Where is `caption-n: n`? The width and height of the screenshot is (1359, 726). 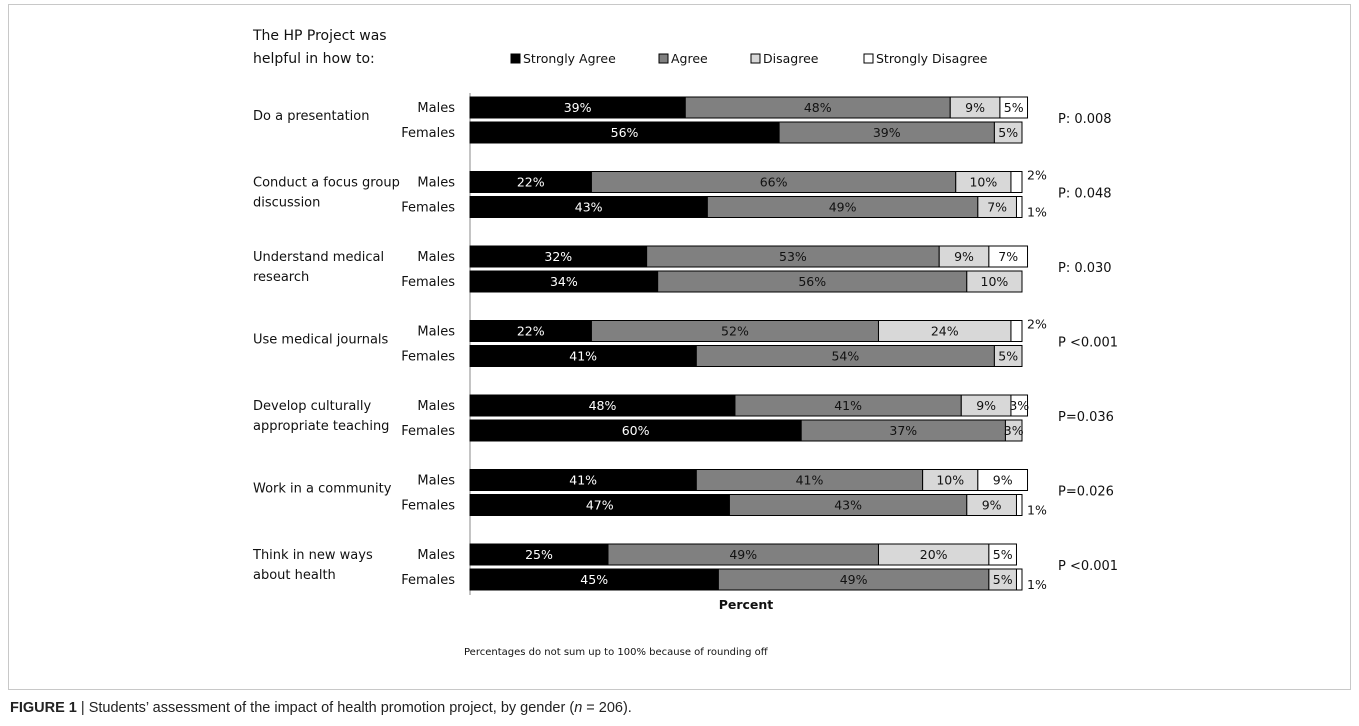 caption-n: n is located at coordinates (578, 708).